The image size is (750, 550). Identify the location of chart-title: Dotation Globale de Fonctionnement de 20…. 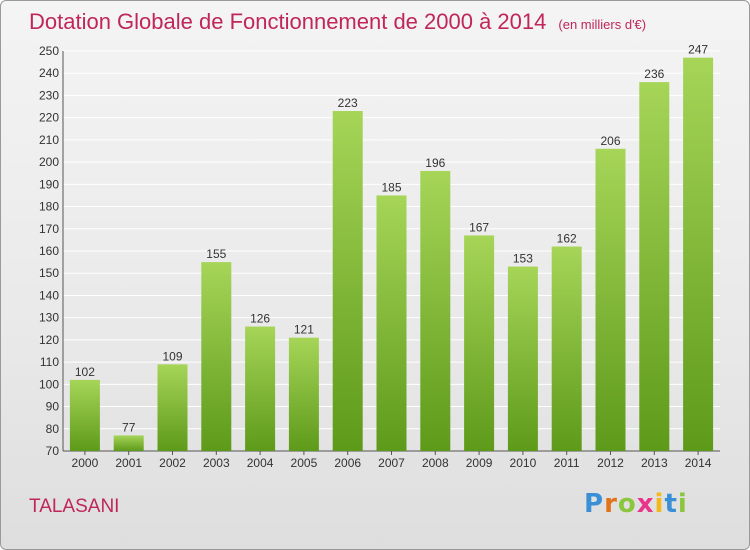
(337, 22).